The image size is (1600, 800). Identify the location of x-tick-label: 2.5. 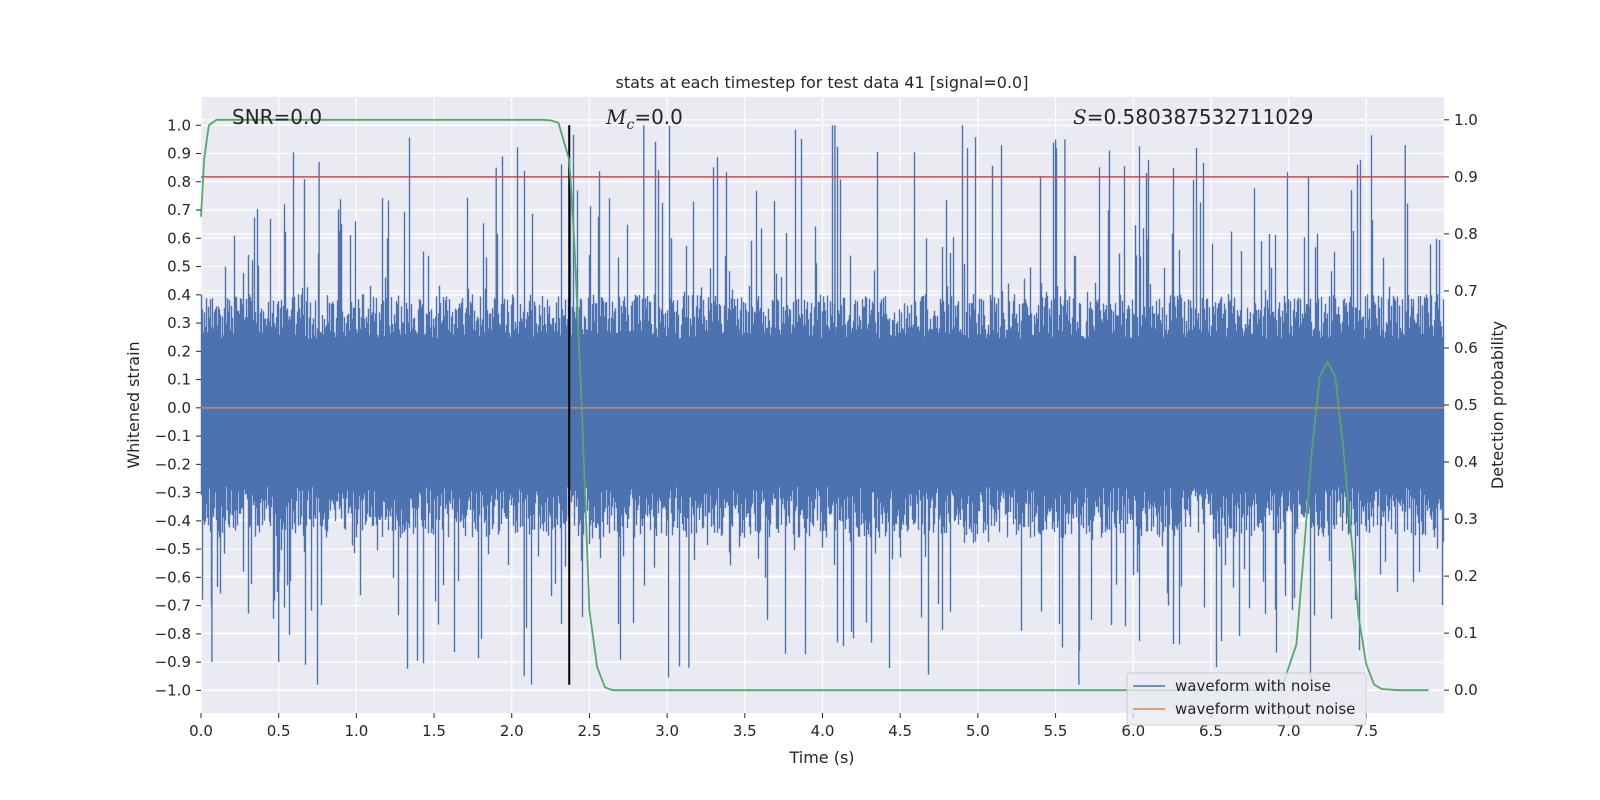
(590, 731).